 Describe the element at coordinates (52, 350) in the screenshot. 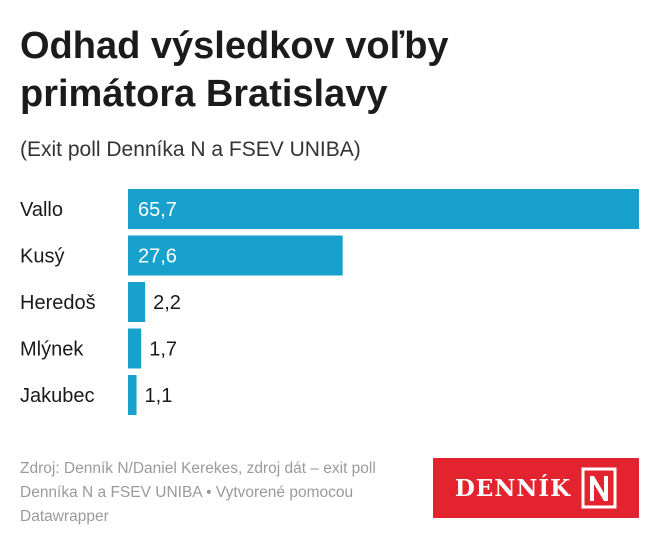

I see `category-label: Mlýnek` at that location.